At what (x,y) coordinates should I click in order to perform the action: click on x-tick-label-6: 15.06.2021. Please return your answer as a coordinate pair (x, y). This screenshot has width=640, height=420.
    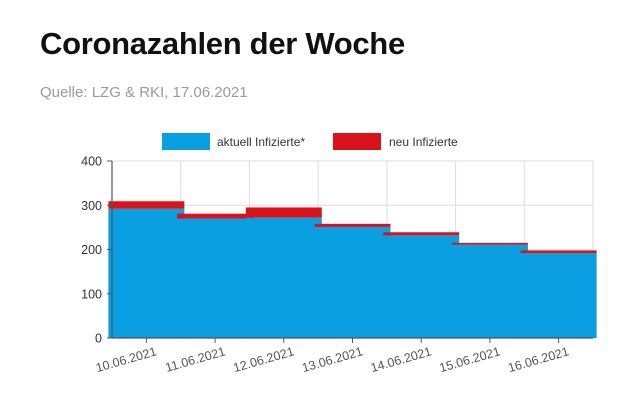
    Looking at the image, I should click on (470, 359).